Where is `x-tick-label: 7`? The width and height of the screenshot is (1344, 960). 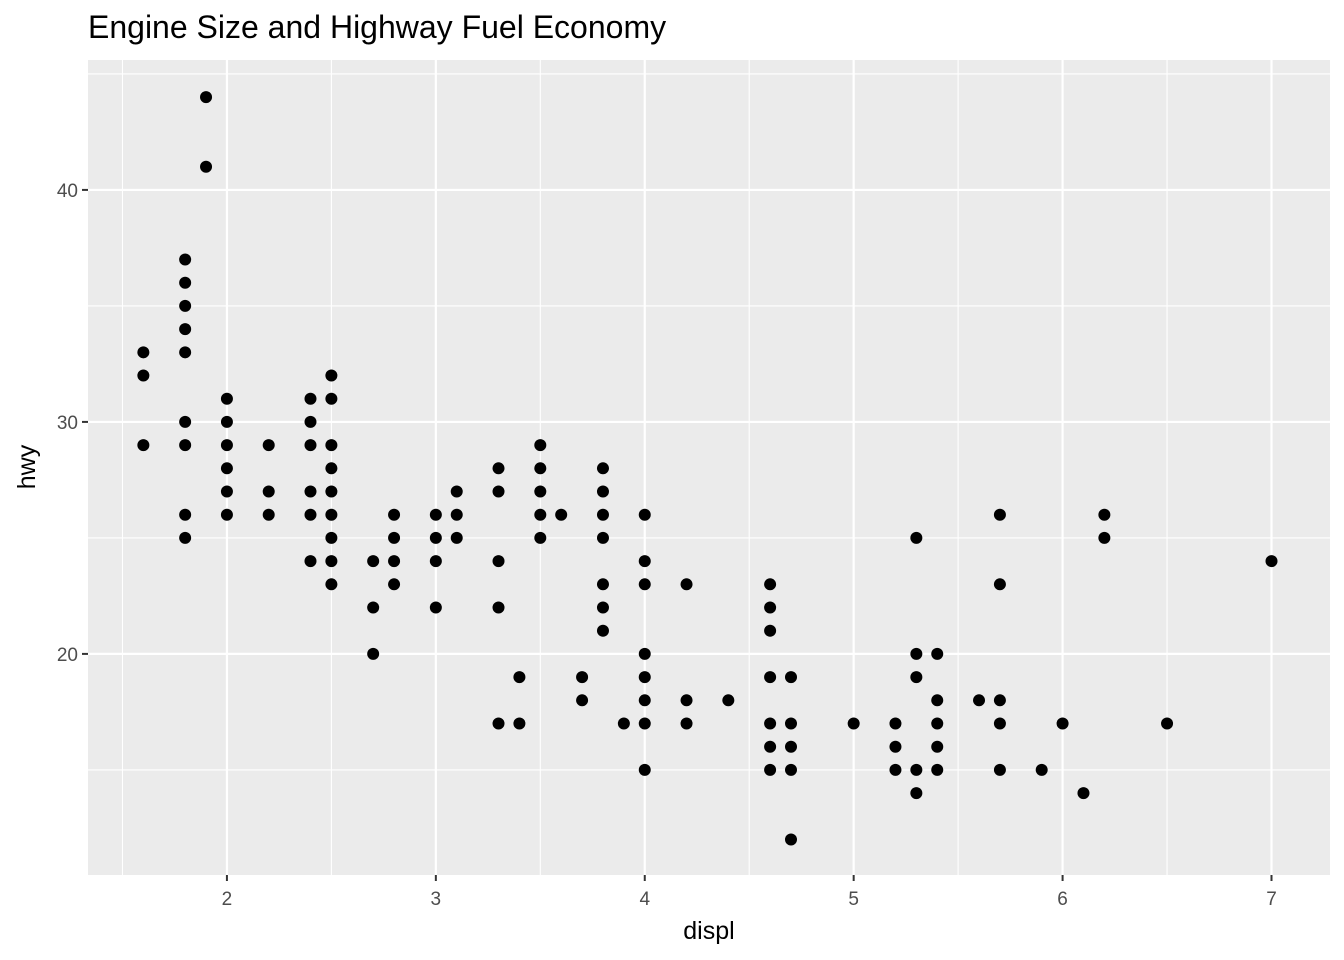
x-tick-label: 7 is located at coordinates (1271, 899).